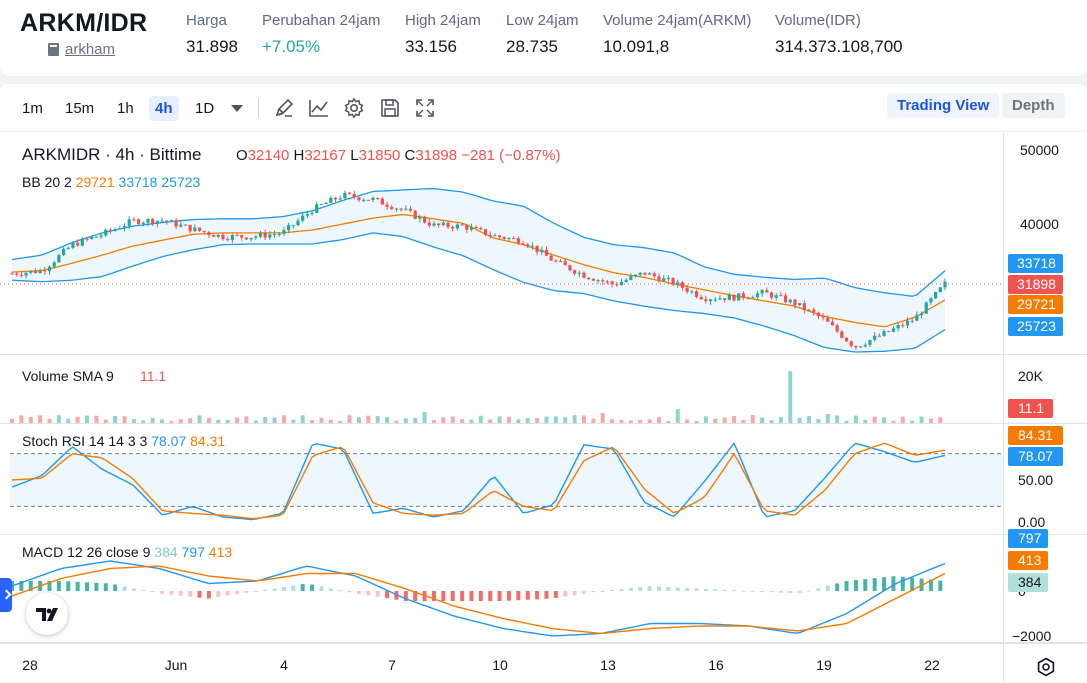  I want to click on tradingview-logo, so click(47, 614).